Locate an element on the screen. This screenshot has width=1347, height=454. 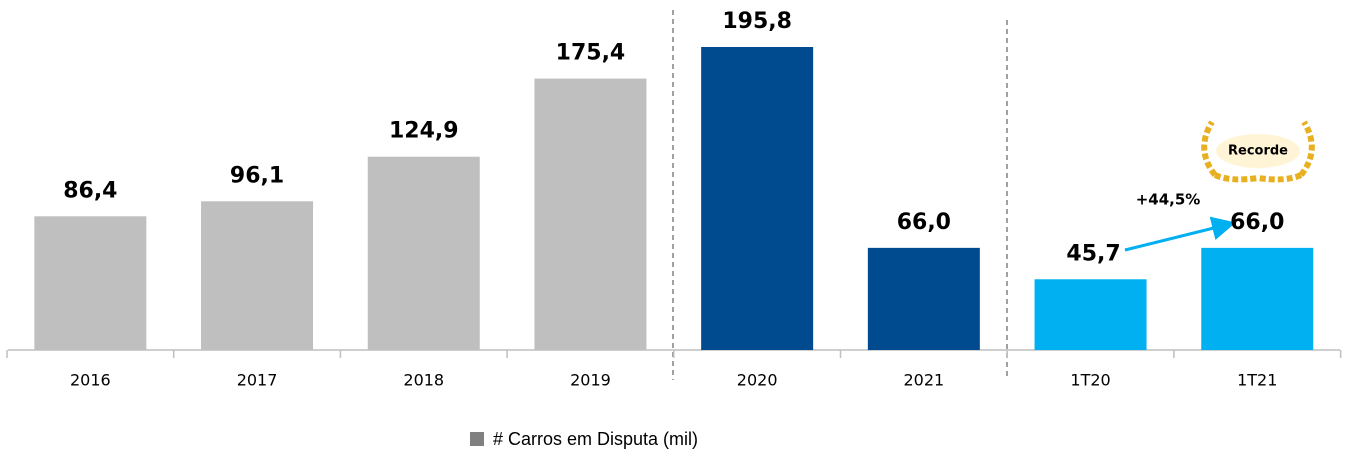
recorde-badge: Recorde is located at coordinates (1258, 151).